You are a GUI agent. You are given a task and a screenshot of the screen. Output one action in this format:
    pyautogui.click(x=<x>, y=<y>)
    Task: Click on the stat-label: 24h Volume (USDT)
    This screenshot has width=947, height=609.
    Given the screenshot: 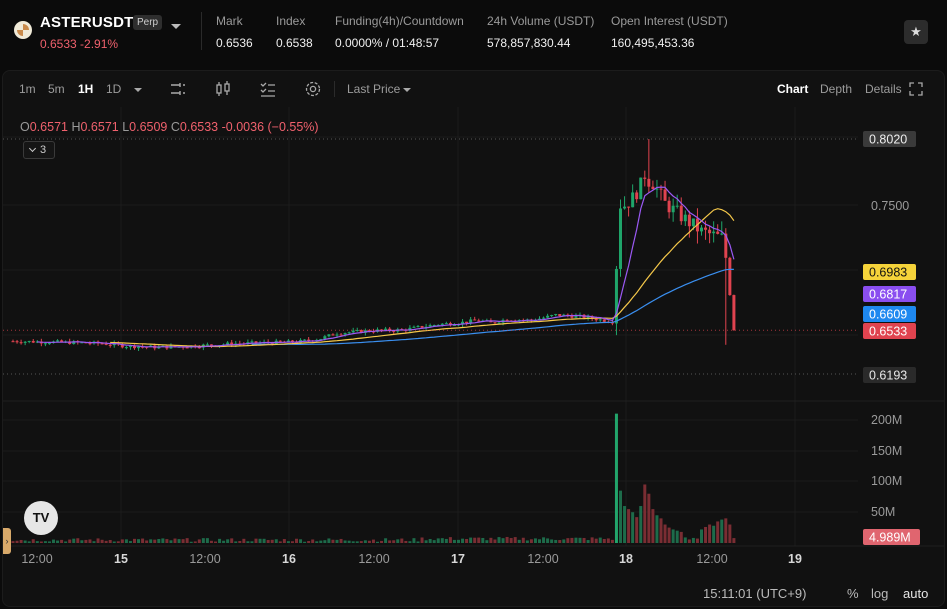 What is the action you would take?
    pyautogui.click(x=541, y=21)
    